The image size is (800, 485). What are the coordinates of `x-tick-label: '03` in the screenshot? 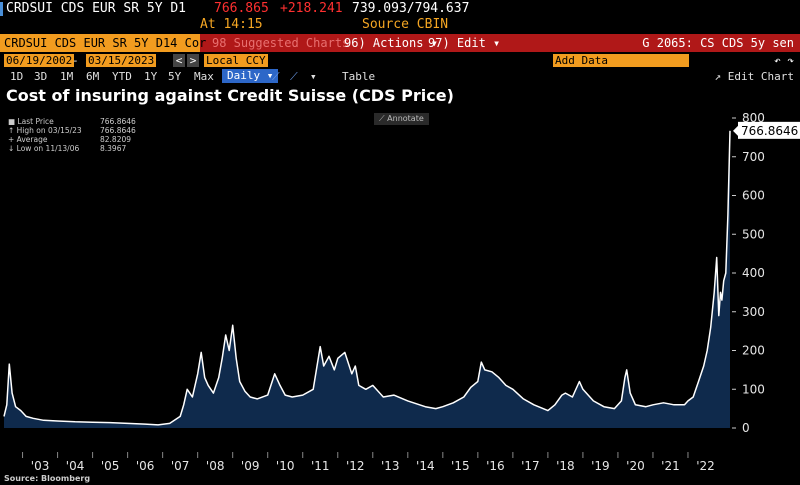 It's located at (40, 466).